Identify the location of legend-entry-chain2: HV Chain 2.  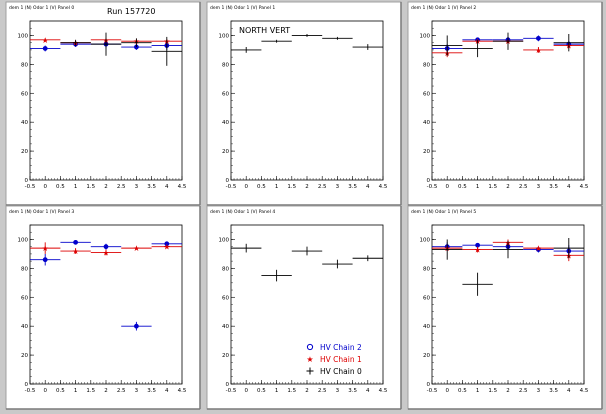
(334, 347).